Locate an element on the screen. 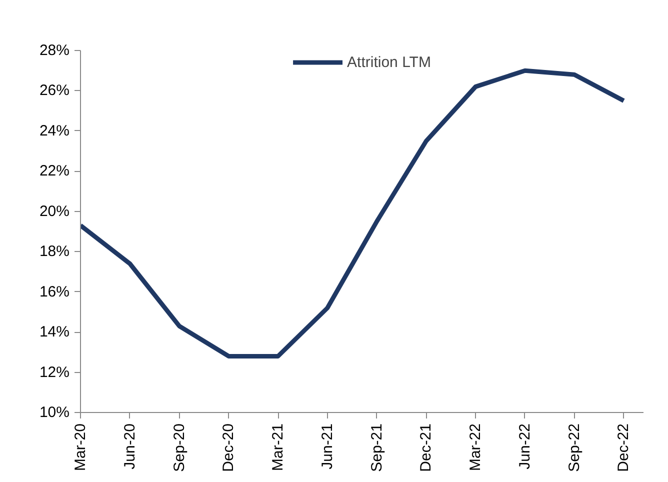  x-tick-label: Mar-21 is located at coordinates (278, 447).